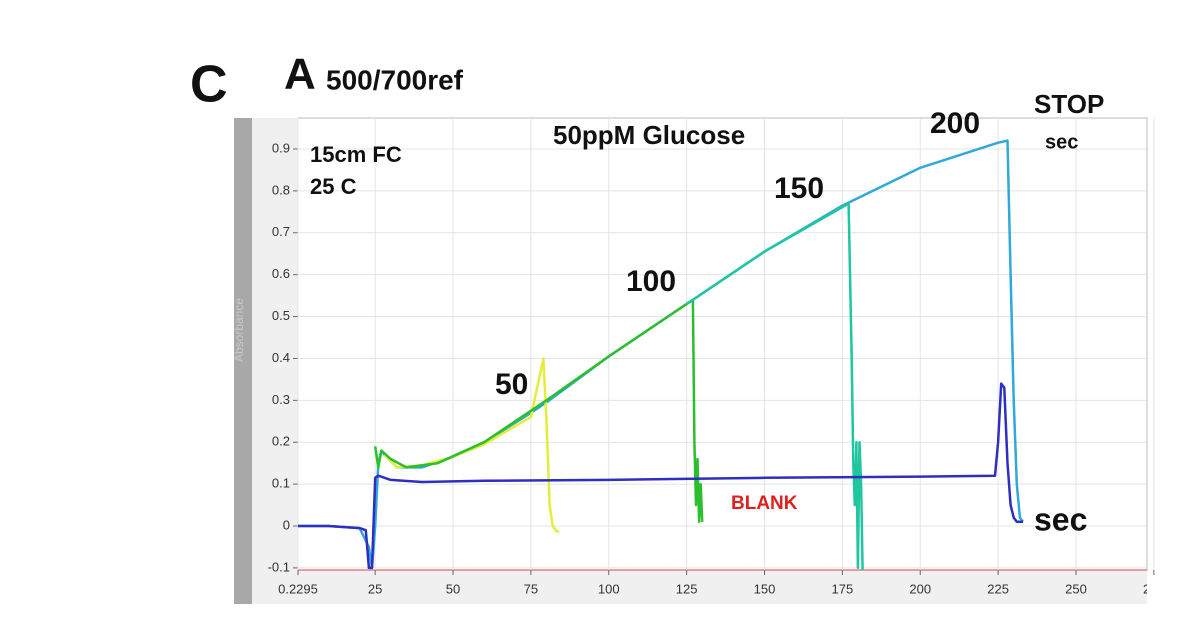 This screenshot has height=624, width=1183. I want to click on x-tick-label: 250, so click(1076, 588).